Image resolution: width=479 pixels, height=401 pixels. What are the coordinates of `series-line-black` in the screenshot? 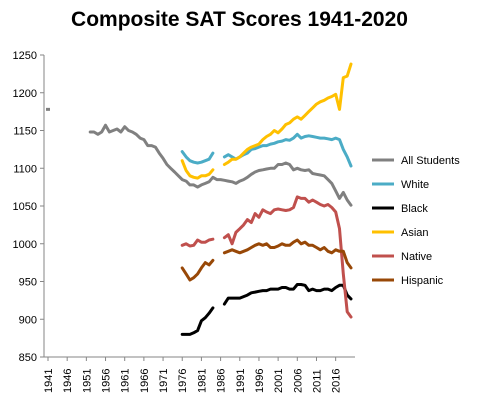 It's located at (266, 309).